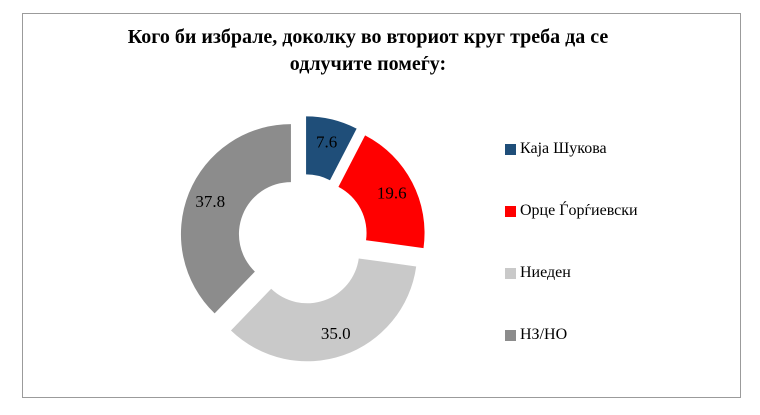 This screenshot has height=415, width=760. Describe the element at coordinates (210, 201) in the screenshot. I see `data-label: 37.8` at that location.